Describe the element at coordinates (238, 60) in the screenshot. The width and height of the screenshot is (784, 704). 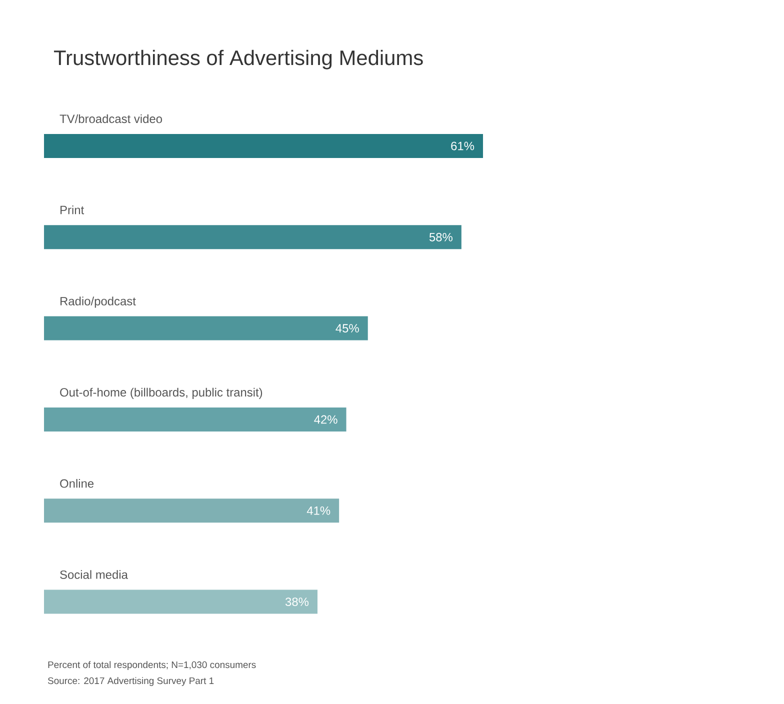
I see `chart-title: Trustworthiness of Advertising Mediums` at that location.